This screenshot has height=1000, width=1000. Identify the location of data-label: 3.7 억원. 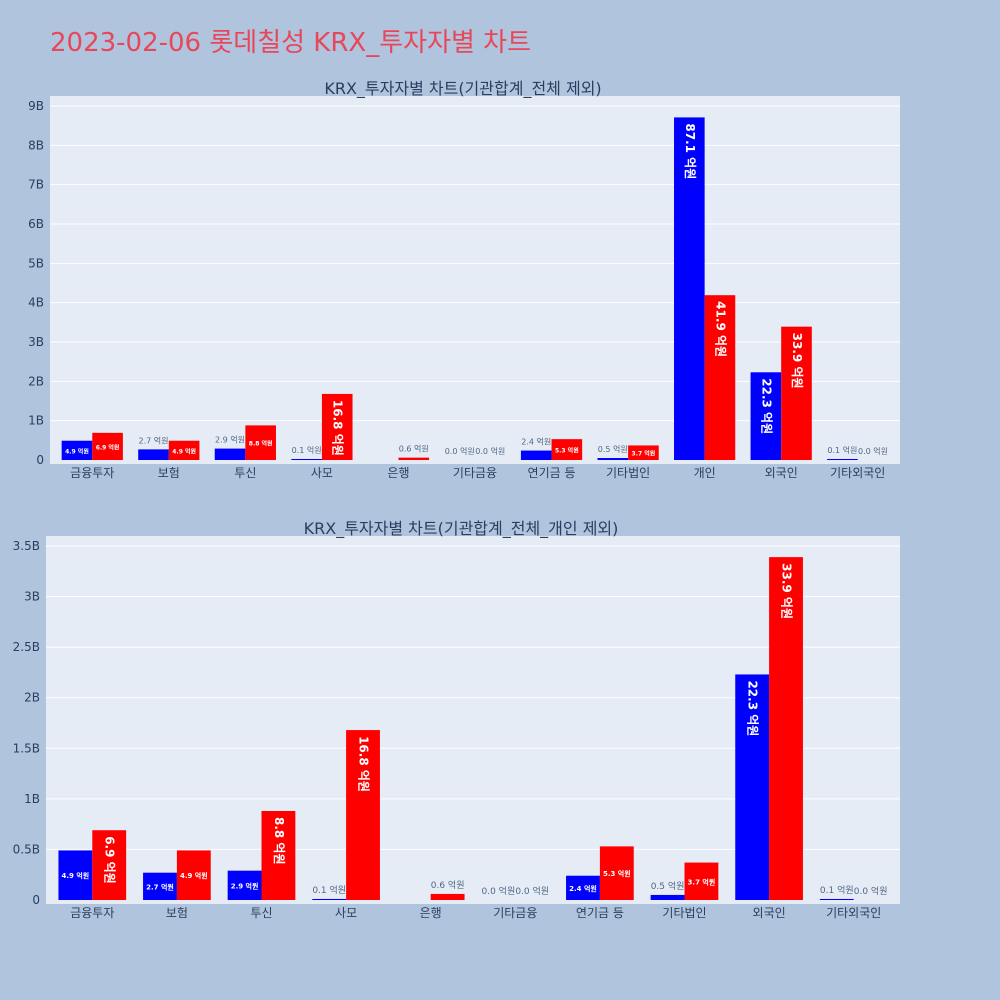
(702, 881).